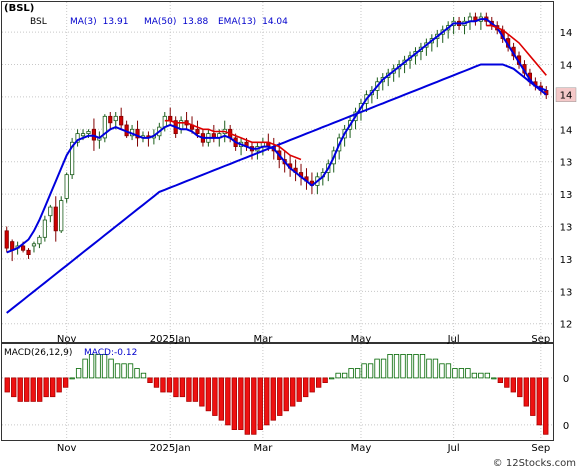 The width and height of the screenshot is (580, 475). Describe the element at coordinates (19, 8) in the screenshot. I see `symbol-label: (BSL)` at that location.